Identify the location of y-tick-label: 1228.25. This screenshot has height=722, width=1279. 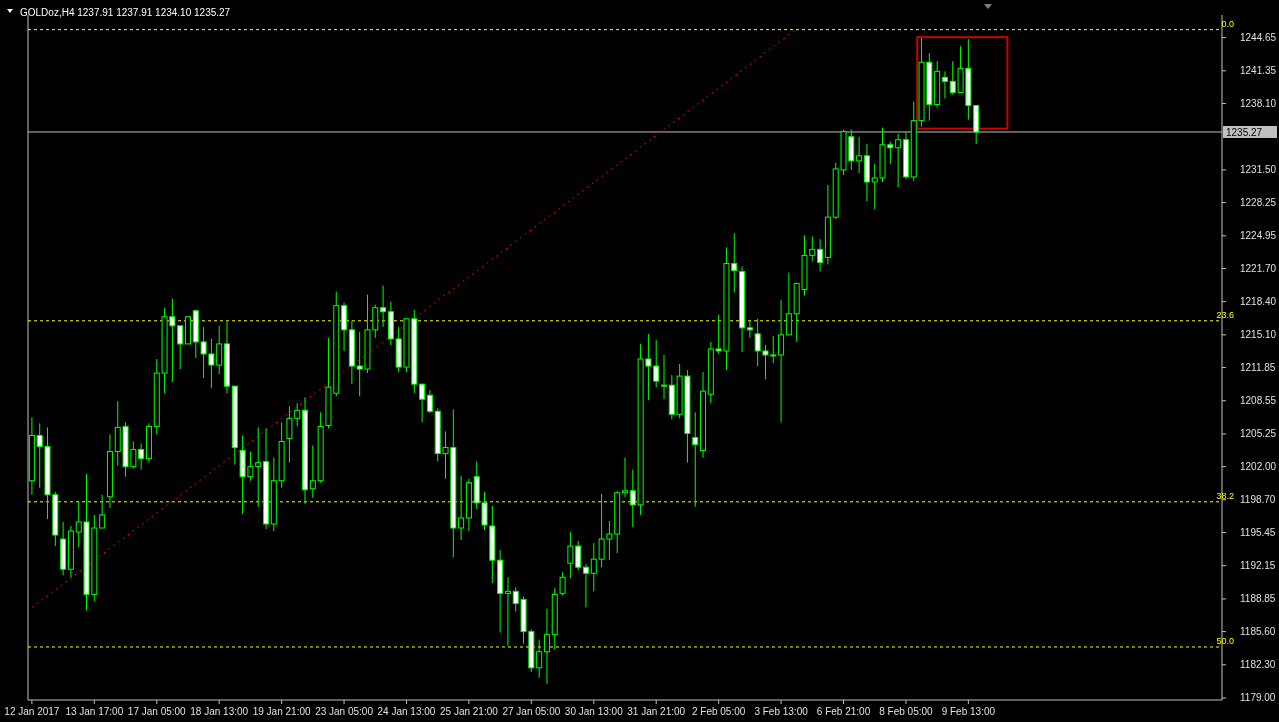
(1258, 203).